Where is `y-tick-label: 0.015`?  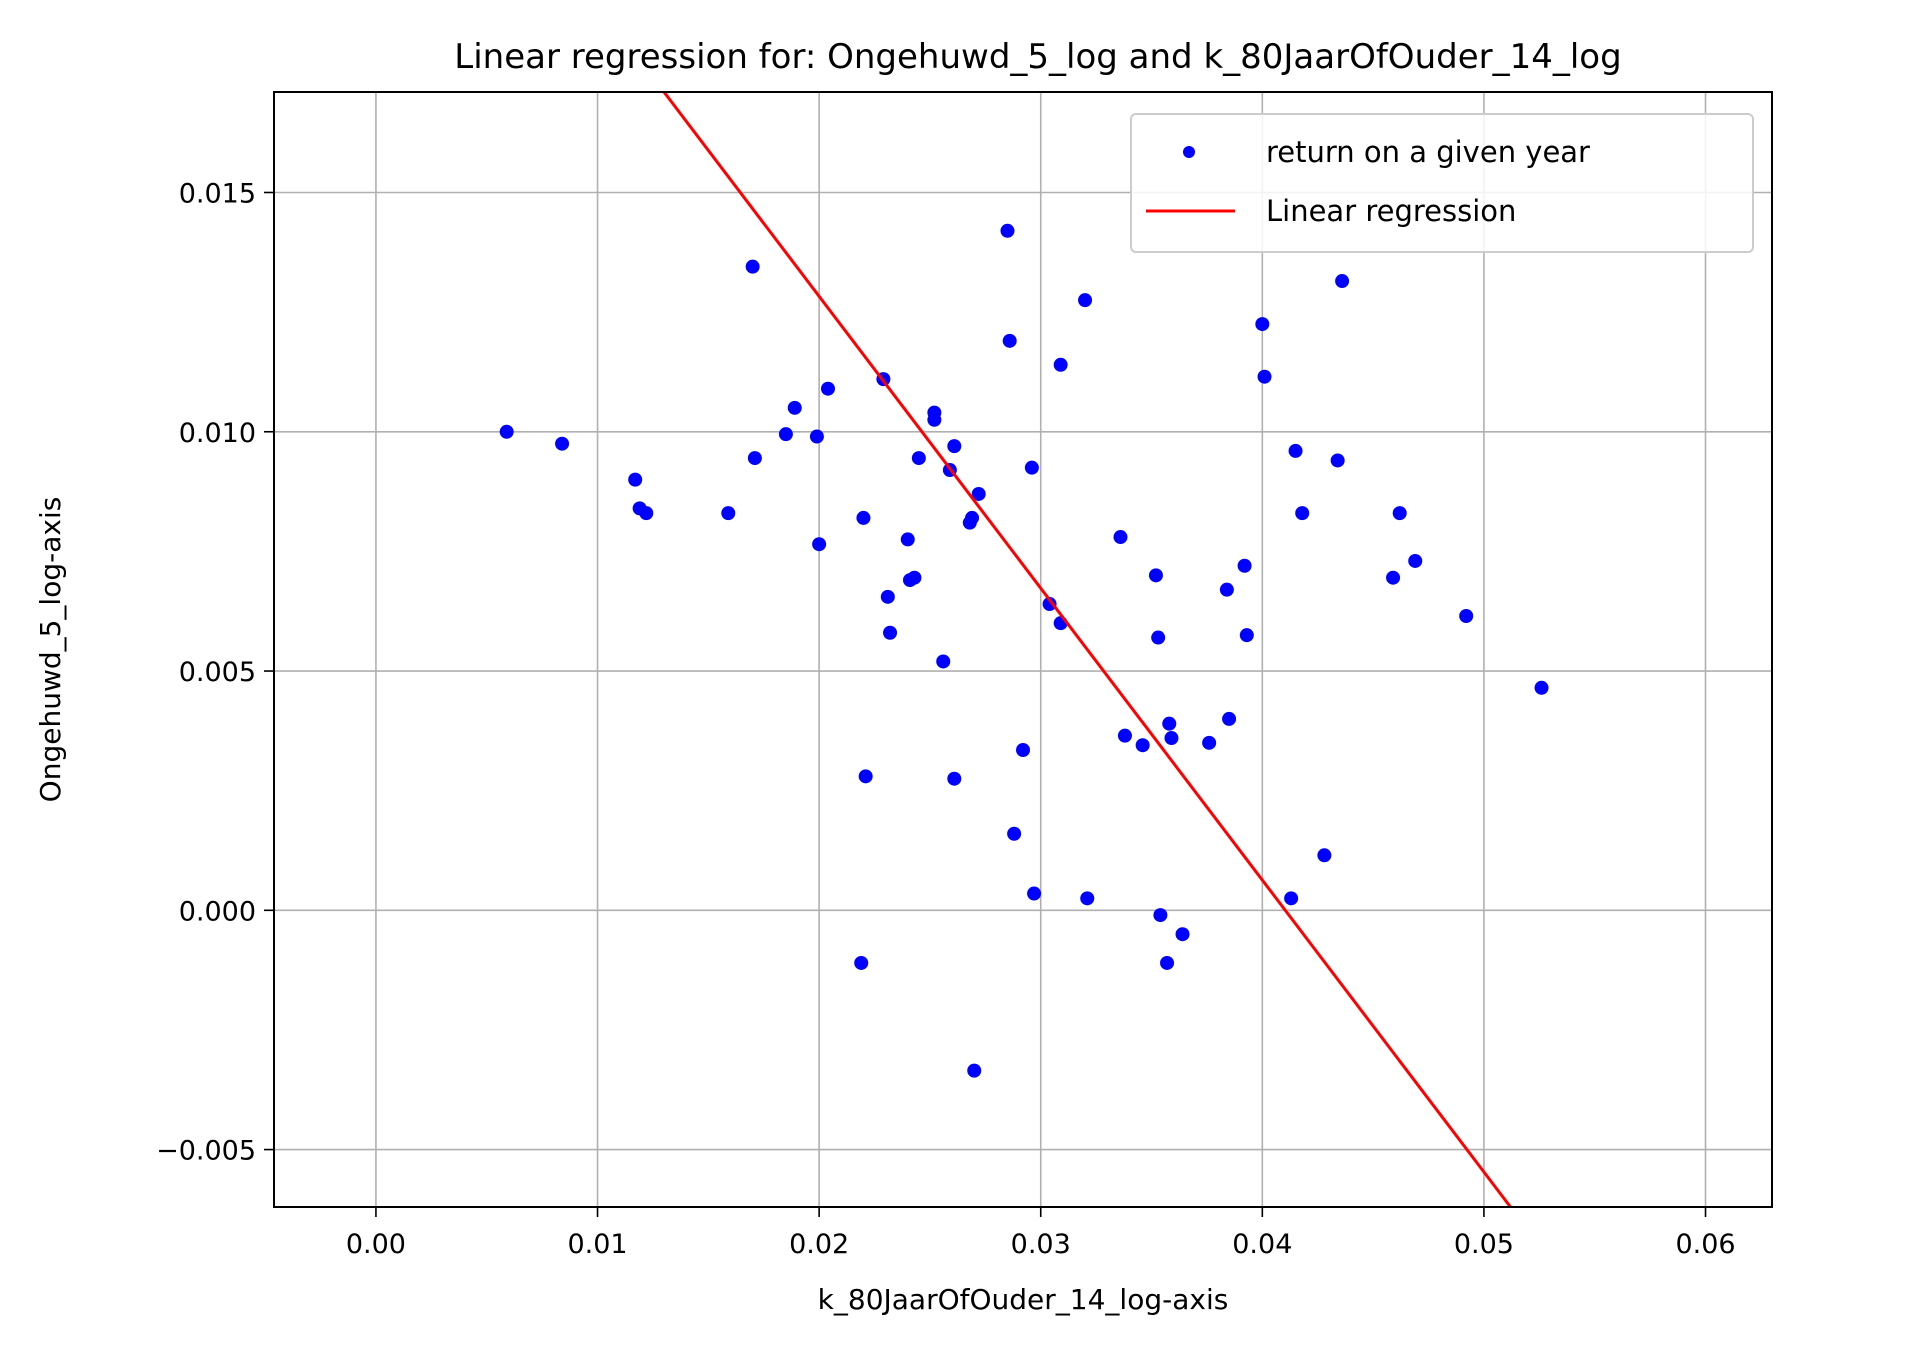 y-tick-label: 0.015 is located at coordinates (217, 193).